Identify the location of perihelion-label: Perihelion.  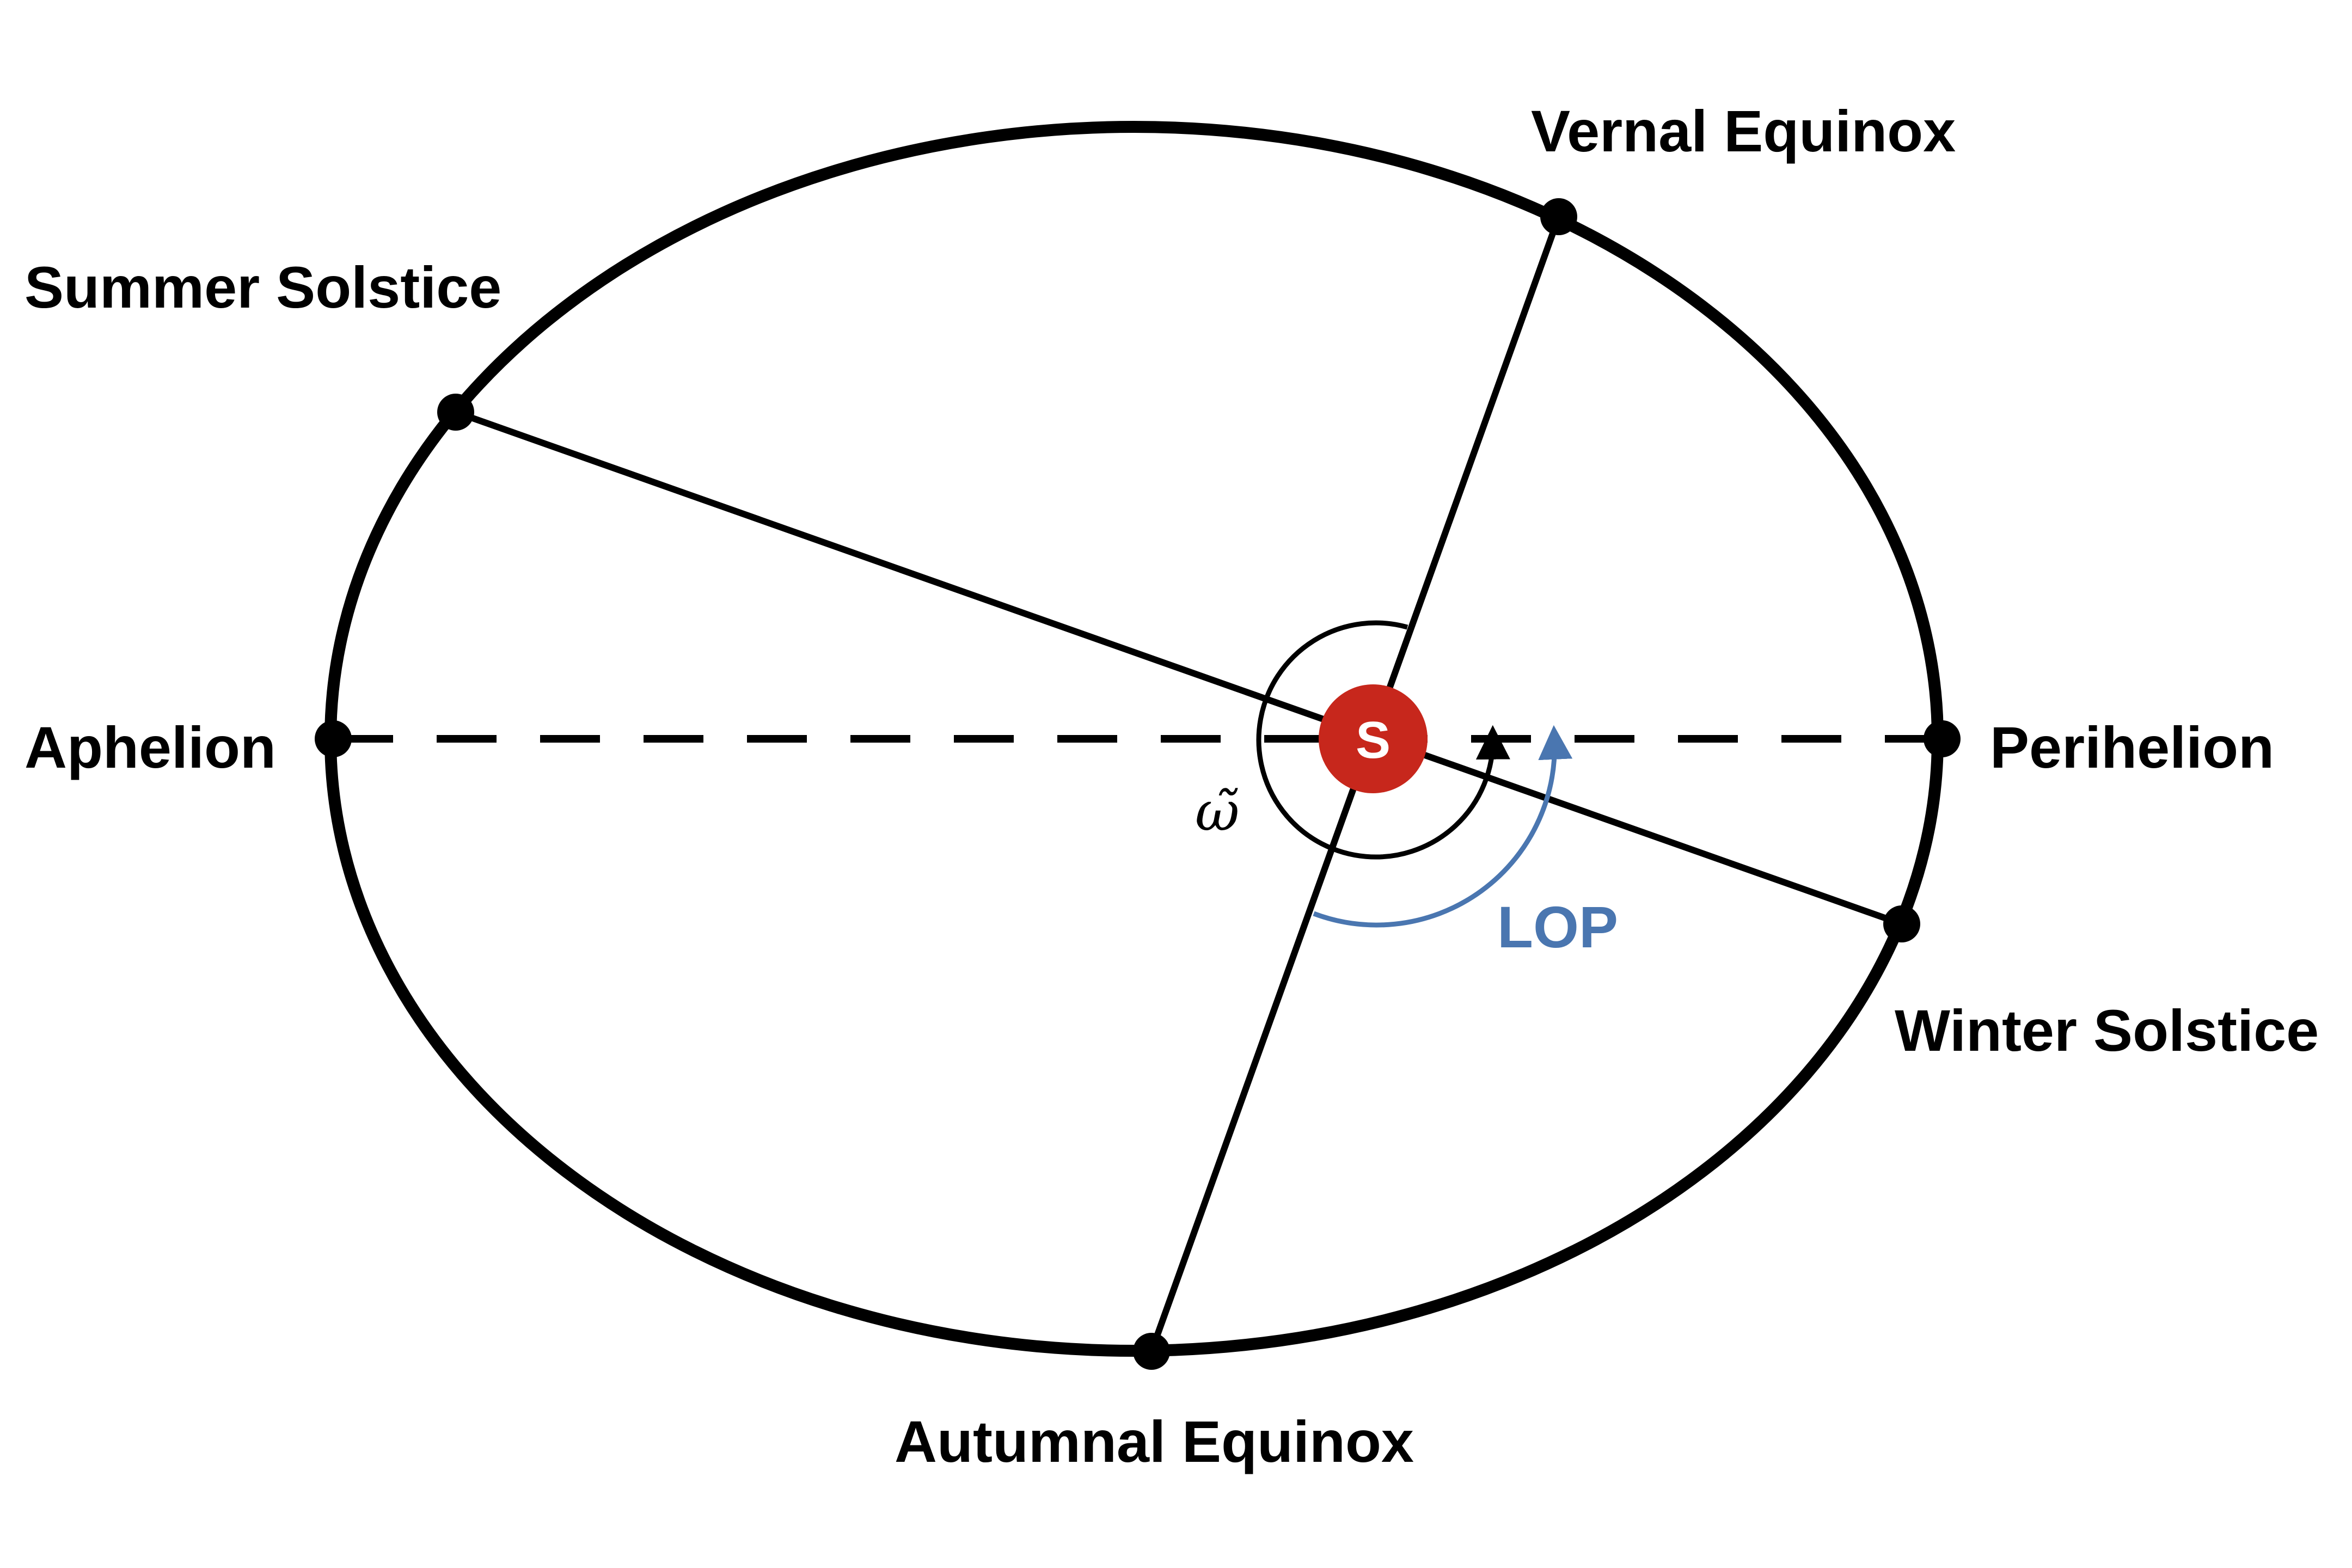
(2132, 747).